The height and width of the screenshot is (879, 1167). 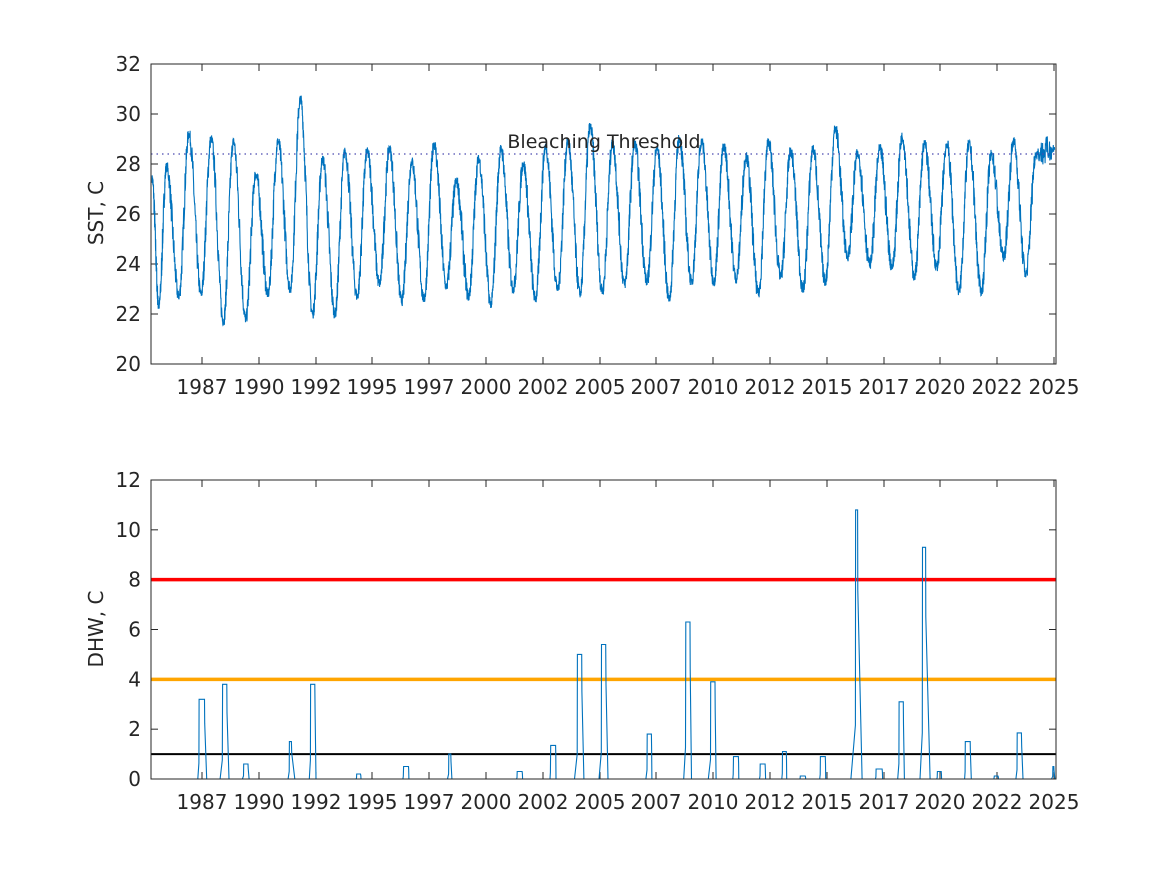 What do you see at coordinates (128, 214) in the screenshot?
I see `y-tick-label: 26` at bounding box center [128, 214].